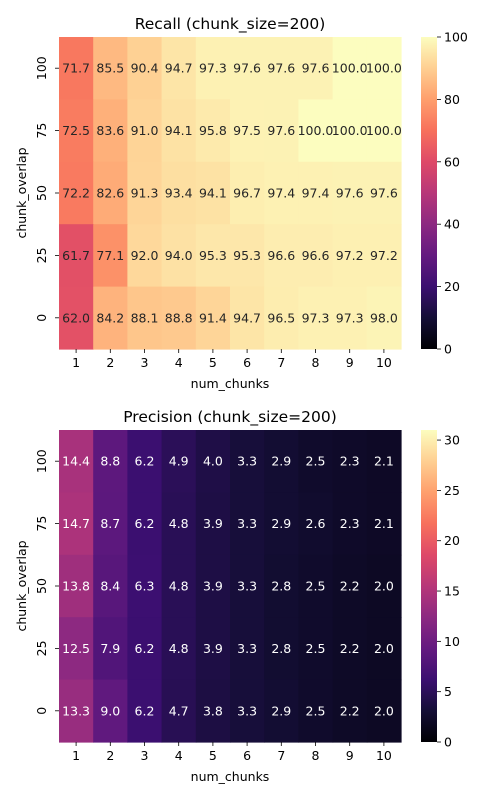  I want to click on cell-value-label: 72.5, so click(76, 130).